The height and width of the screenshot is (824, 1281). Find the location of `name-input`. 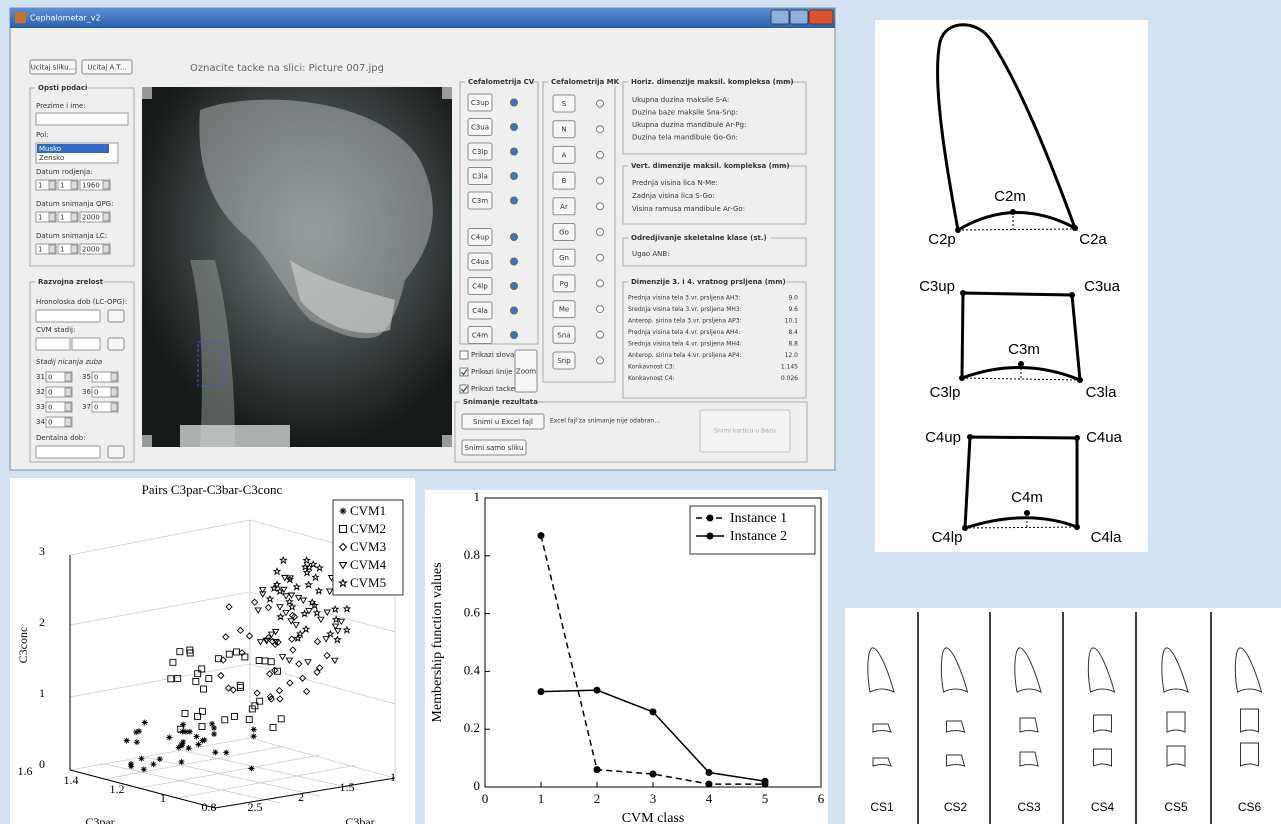

name-input is located at coordinates (82, 119).